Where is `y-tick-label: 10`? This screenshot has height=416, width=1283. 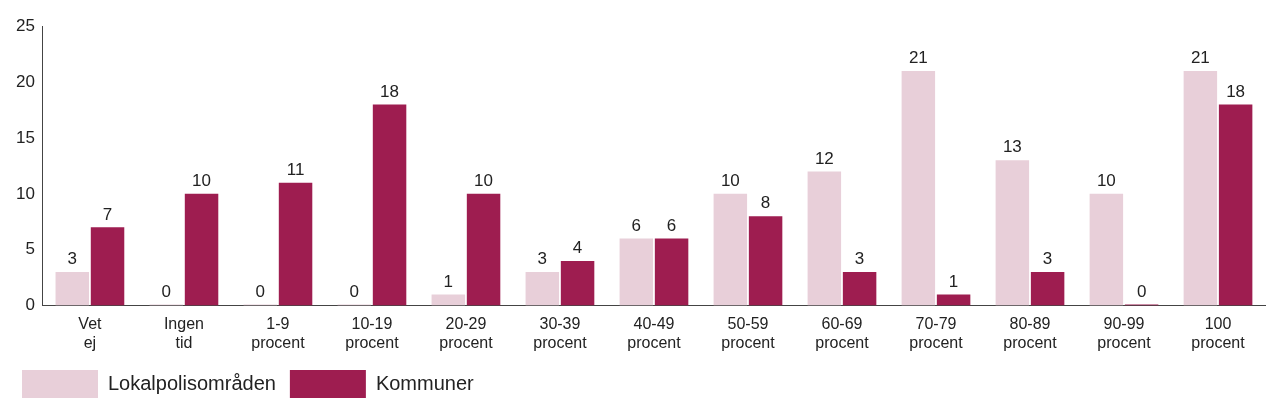
y-tick-label: 10 is located at coordinates (25, 193).